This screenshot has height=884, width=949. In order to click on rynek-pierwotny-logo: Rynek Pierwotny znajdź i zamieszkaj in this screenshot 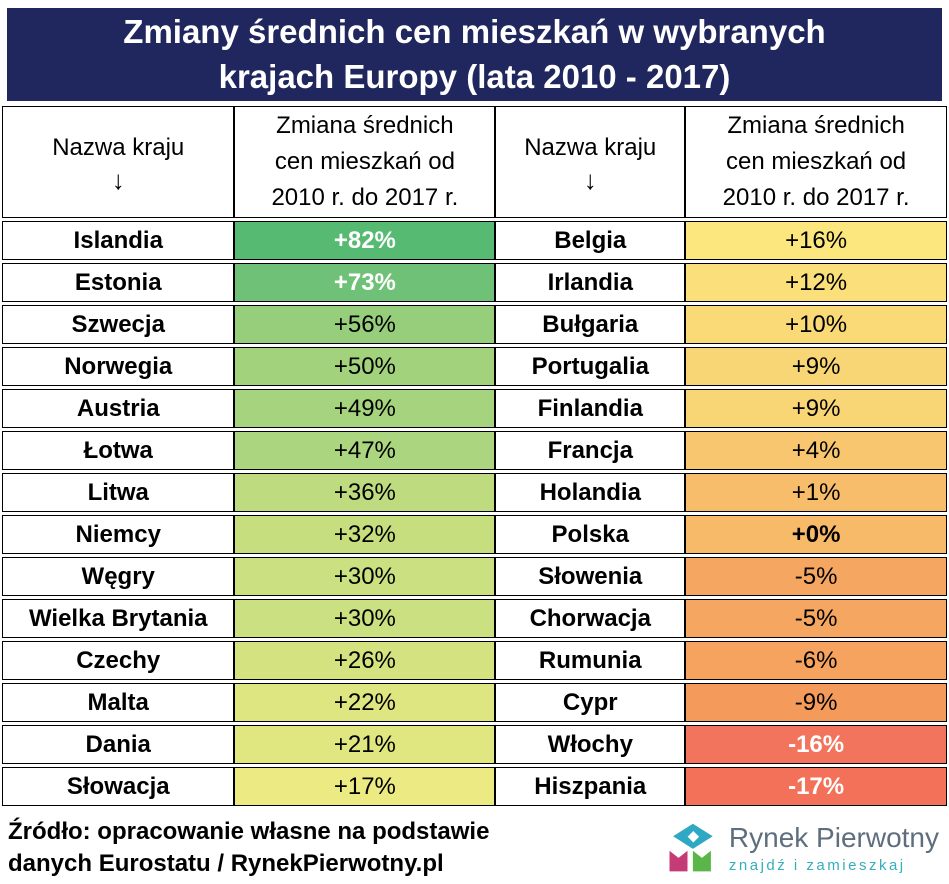, I will do `click(803, 848)`.